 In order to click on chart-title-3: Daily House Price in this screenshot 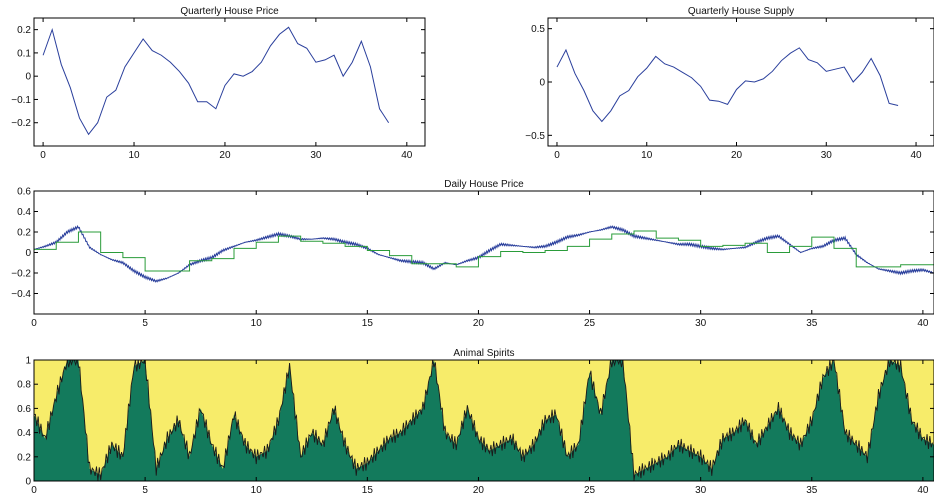, I will do `click(484, 184)`.